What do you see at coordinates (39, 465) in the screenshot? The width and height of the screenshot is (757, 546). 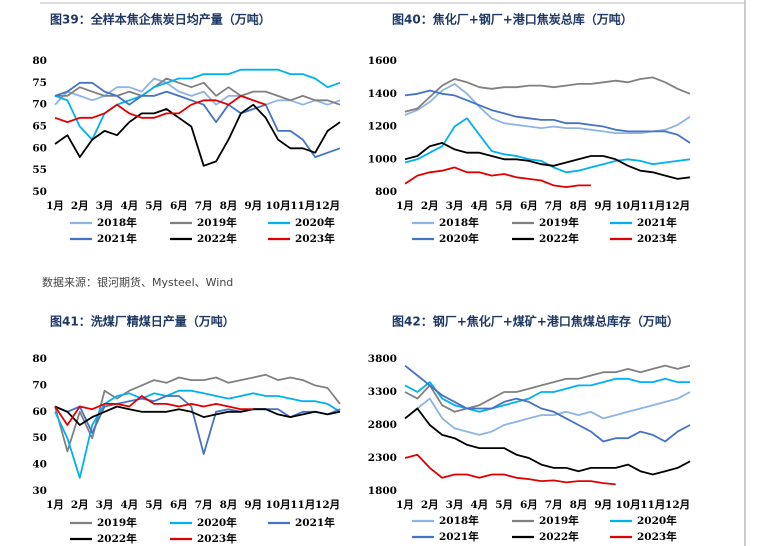 I see `y-tick-label: 40` at bounding box center [39, 465].